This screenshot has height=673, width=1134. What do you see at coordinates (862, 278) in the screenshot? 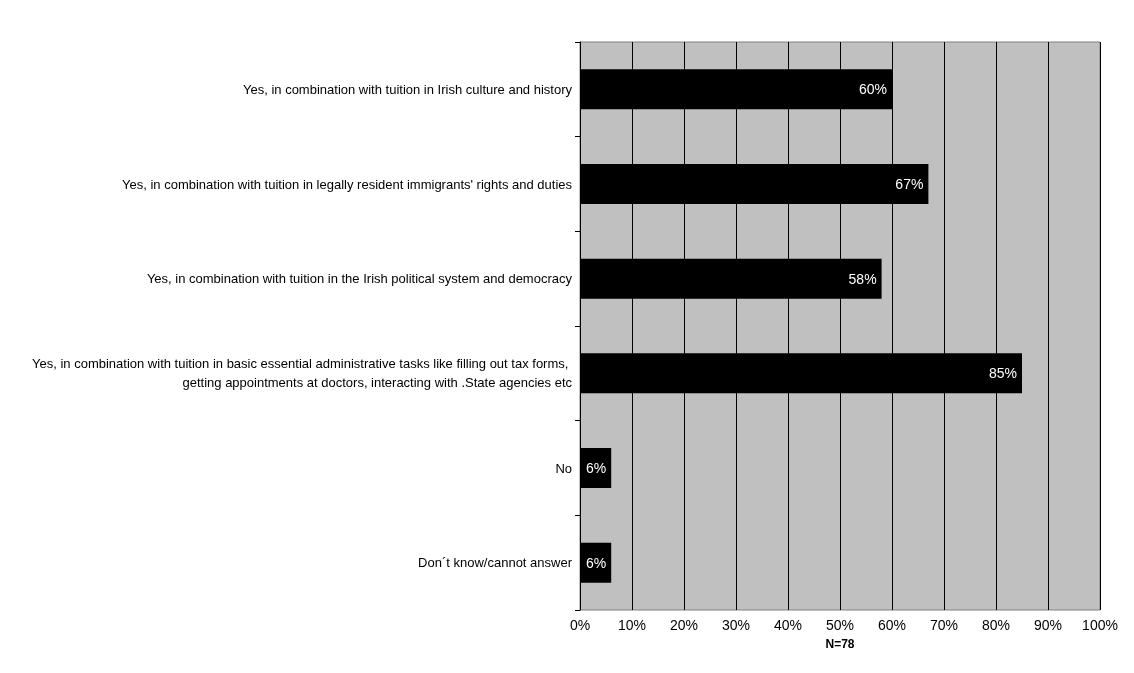
I see `data-label: 58%` at bounding box center [862, 278].